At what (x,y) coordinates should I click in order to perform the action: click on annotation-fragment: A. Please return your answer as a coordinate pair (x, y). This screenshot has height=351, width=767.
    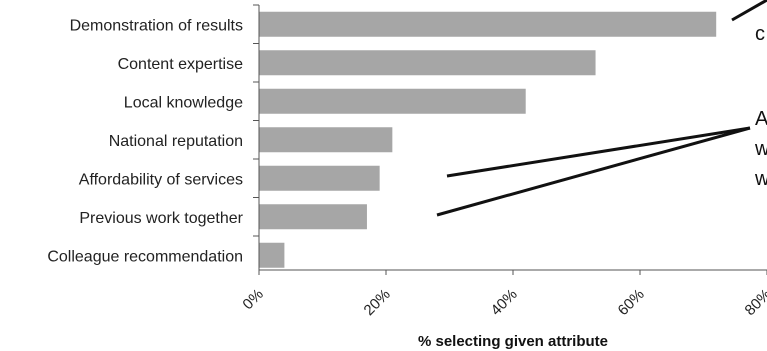
    Looking at the image, I should click on (761, 119).